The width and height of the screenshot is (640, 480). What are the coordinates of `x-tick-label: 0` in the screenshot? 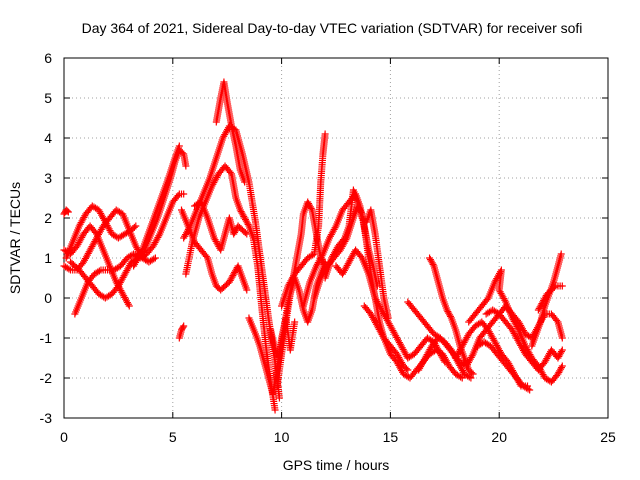 It's located at (64, 437).